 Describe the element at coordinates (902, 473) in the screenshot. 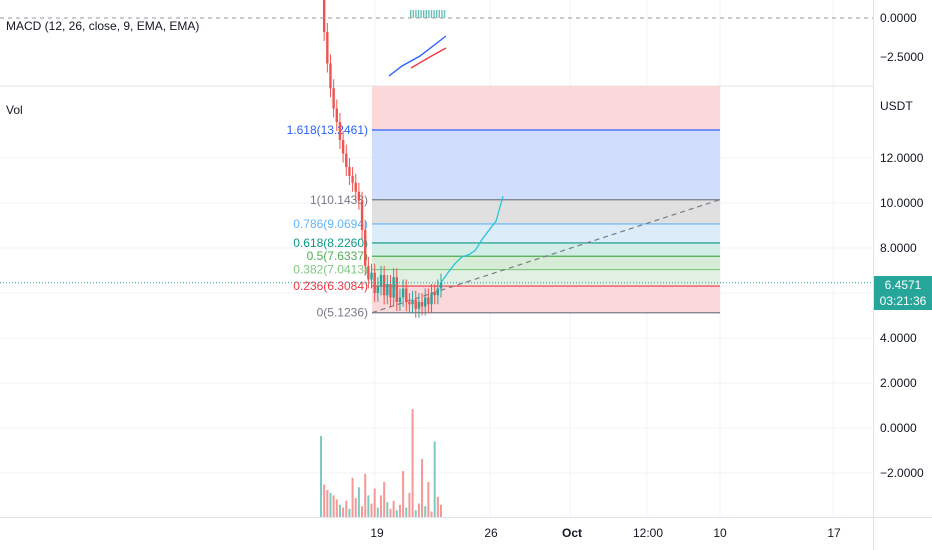

I see `price-tick: −2.0000` at that location.